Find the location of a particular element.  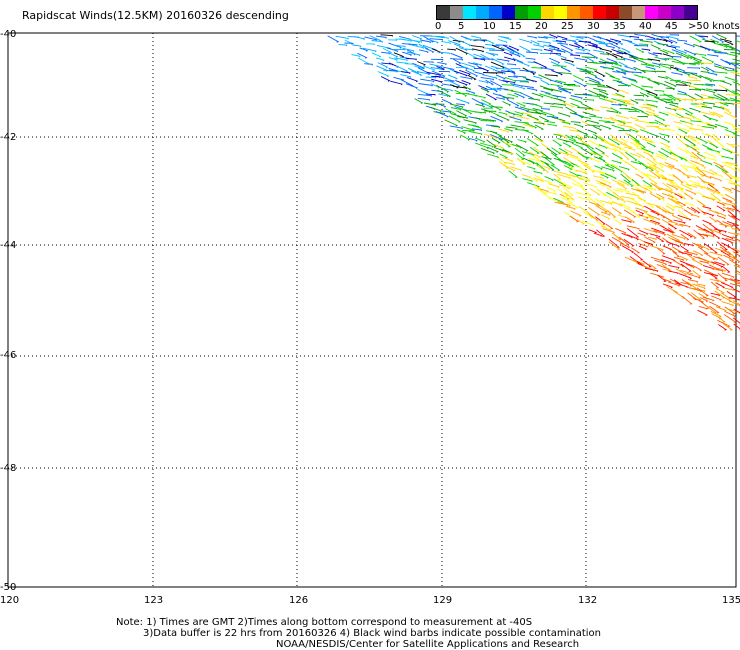

legend-label-50-knots: >50 knots is located at coordinates (714, 26).